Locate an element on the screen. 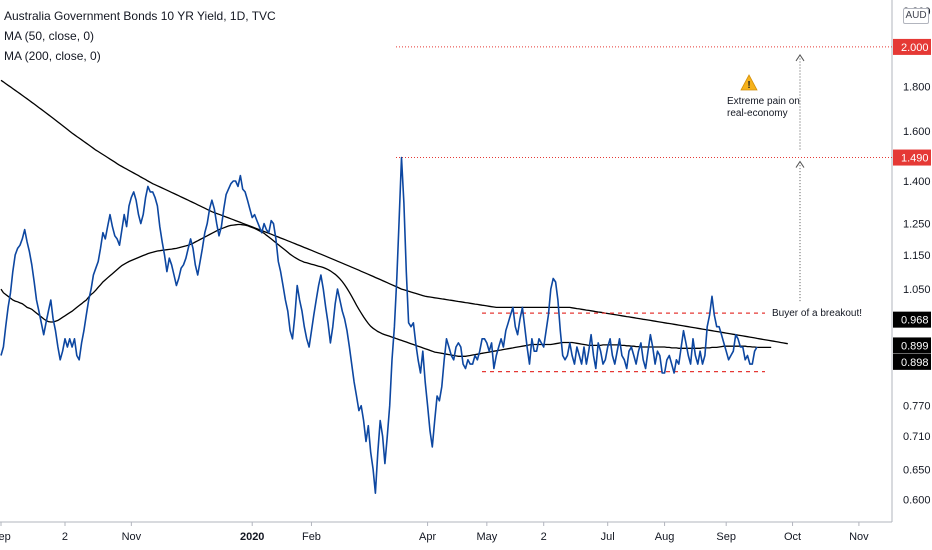 This screenshot has height=550, width=932. badge-1490-bg is located at coordinates (912, 157).